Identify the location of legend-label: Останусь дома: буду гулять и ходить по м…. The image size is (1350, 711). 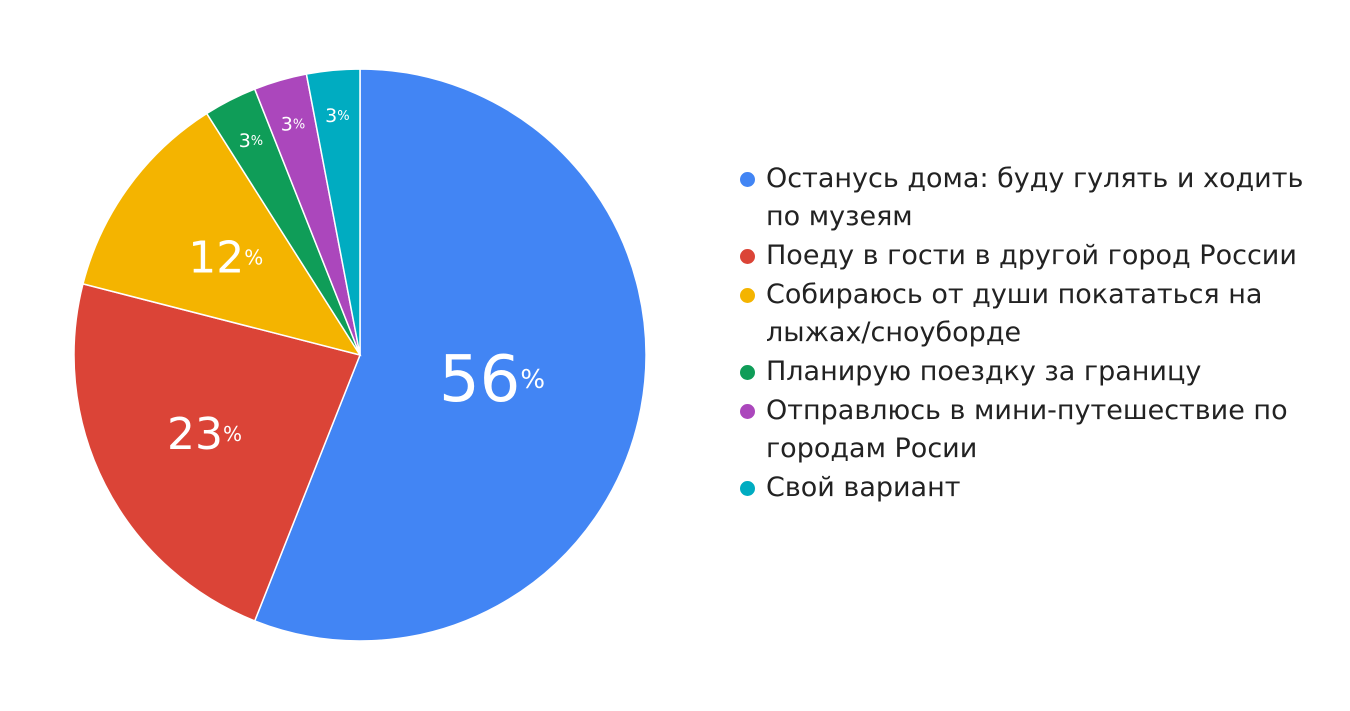
(1035, 197).